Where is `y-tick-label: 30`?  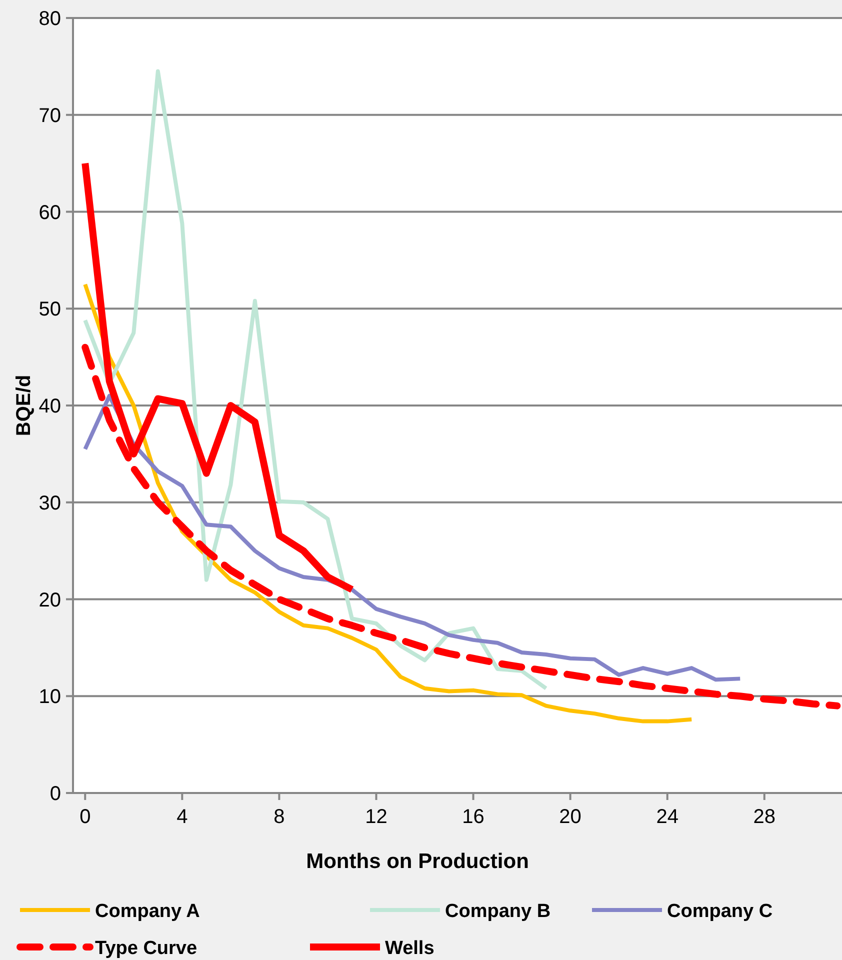
y-tick-label: 30 is located at coordinates (49, 503).